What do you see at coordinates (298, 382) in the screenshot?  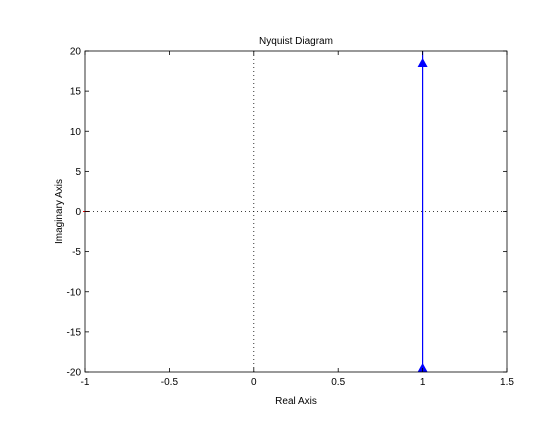 I see `x-tick-labels: -1 -0.5 0 0.5 1 1.5` at bounding box center [298, 382].